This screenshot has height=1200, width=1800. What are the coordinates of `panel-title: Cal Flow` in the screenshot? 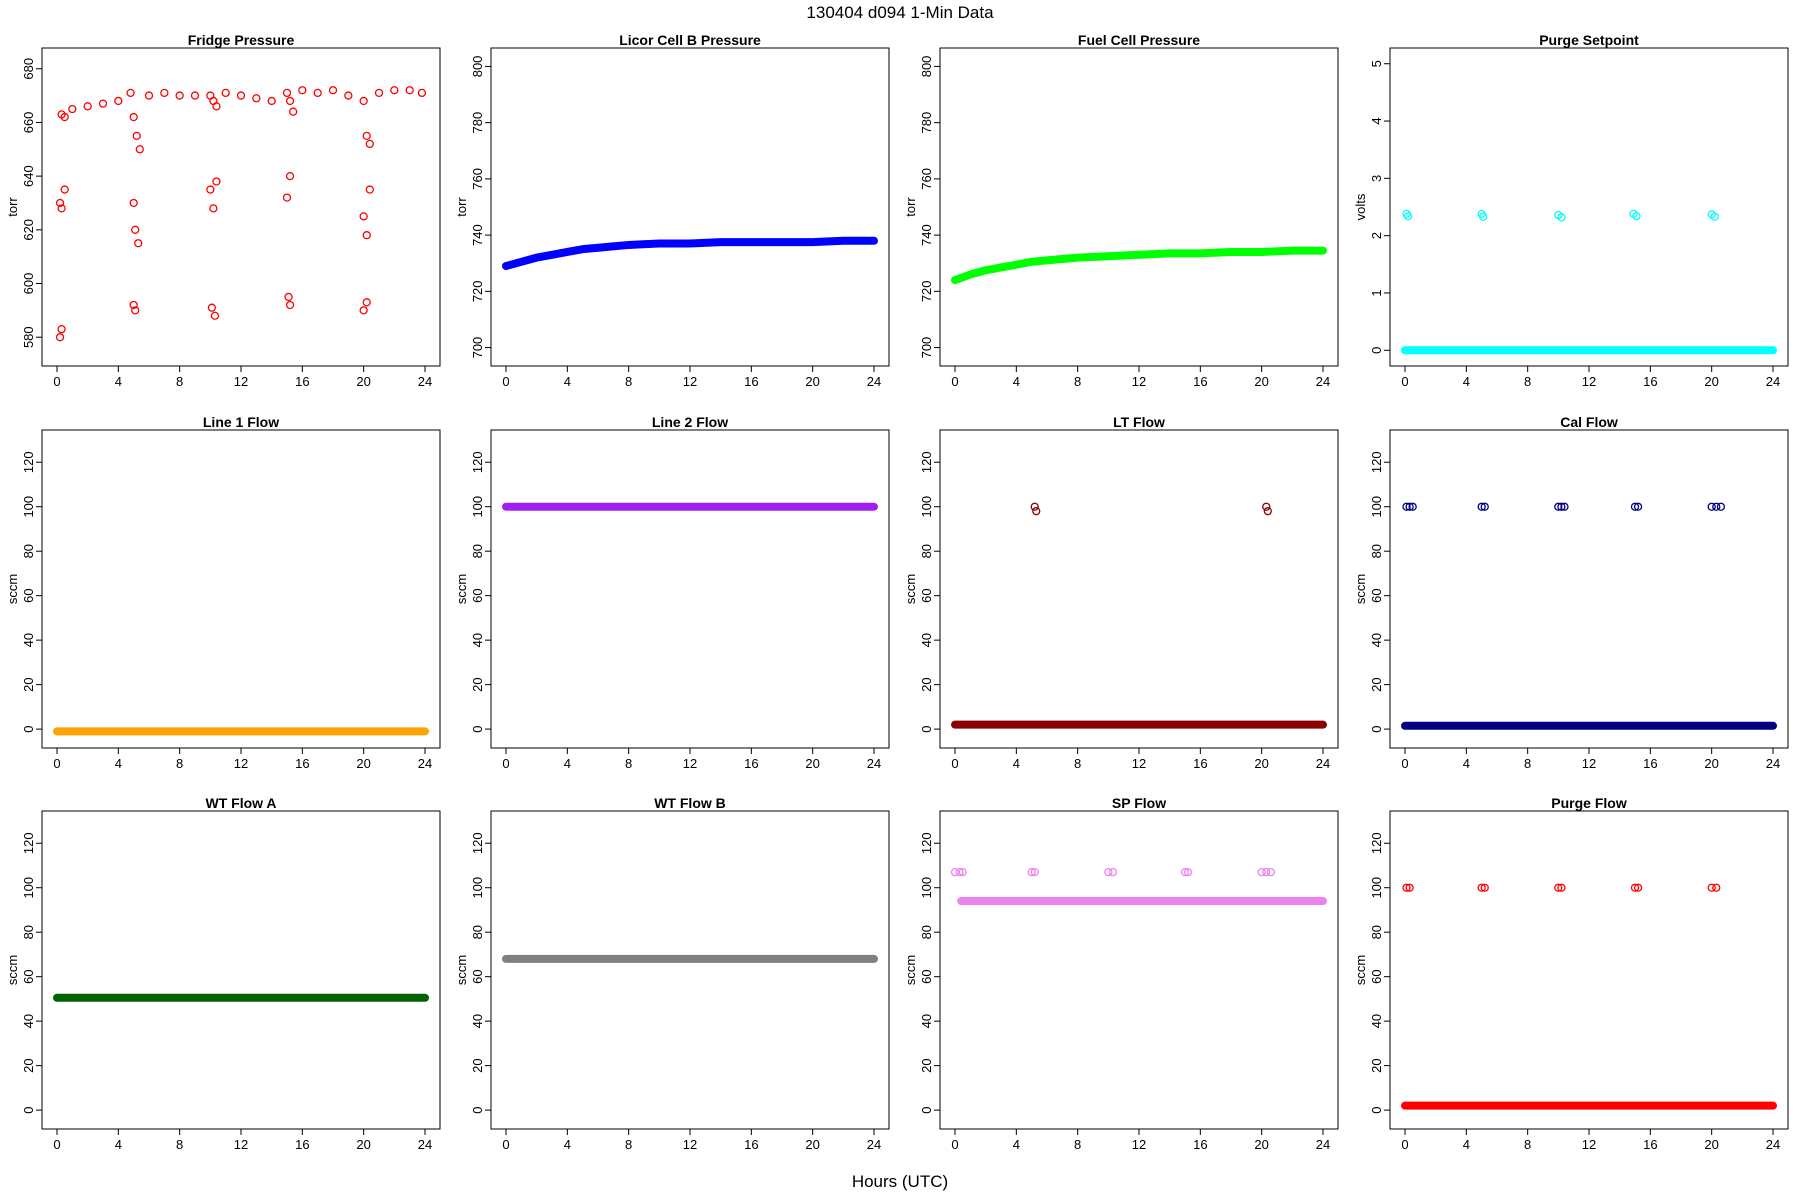 It's located at (1589, 422).